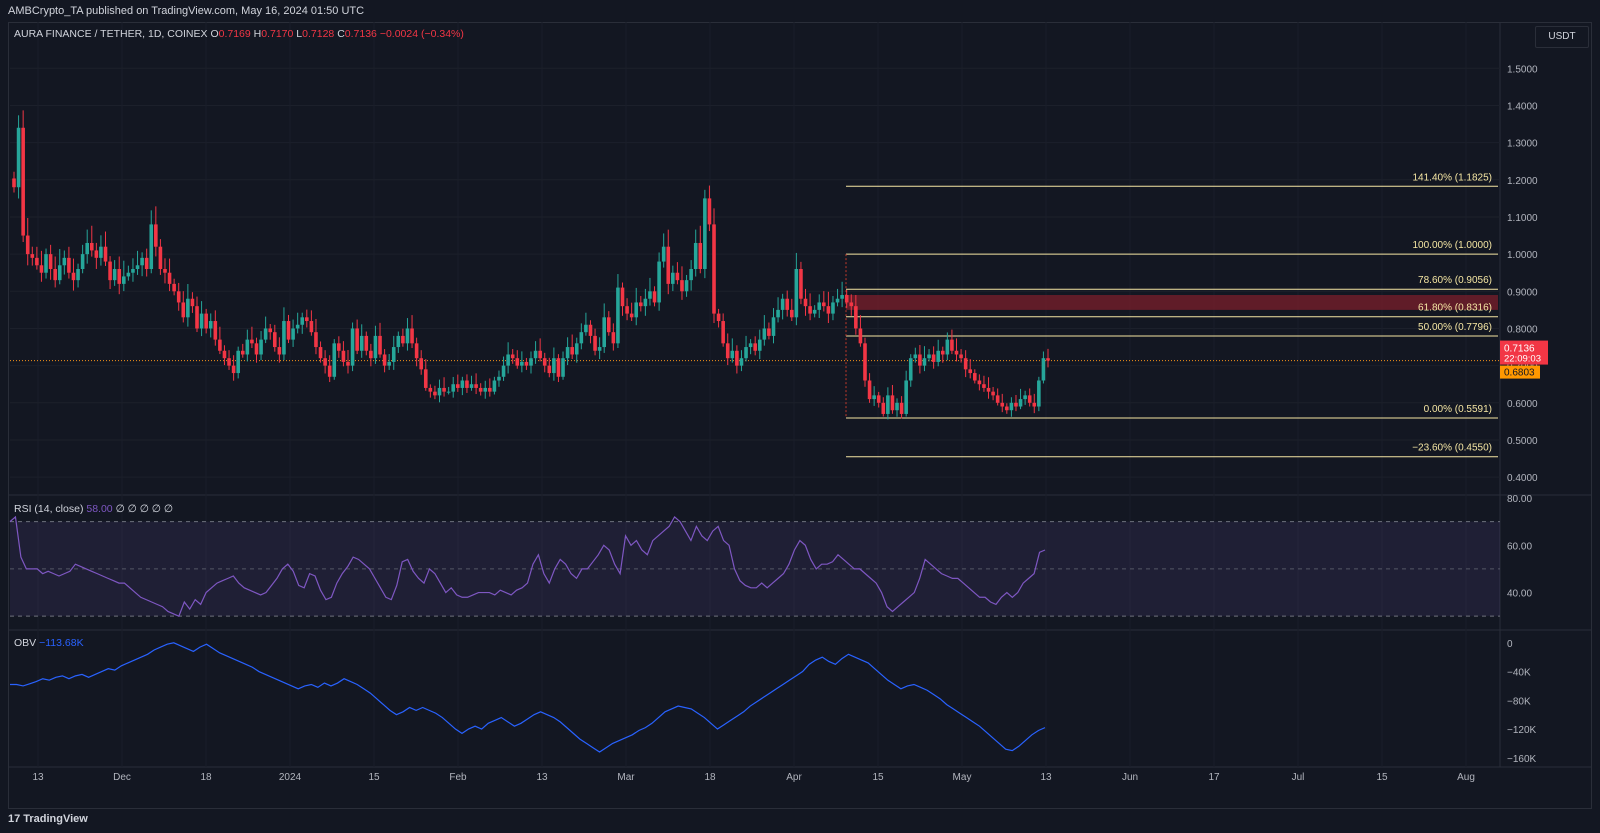  Describe the element at coordinates (1519, 594) in the screenshot. I see `rsi-tick-label: 40.00` at that location.